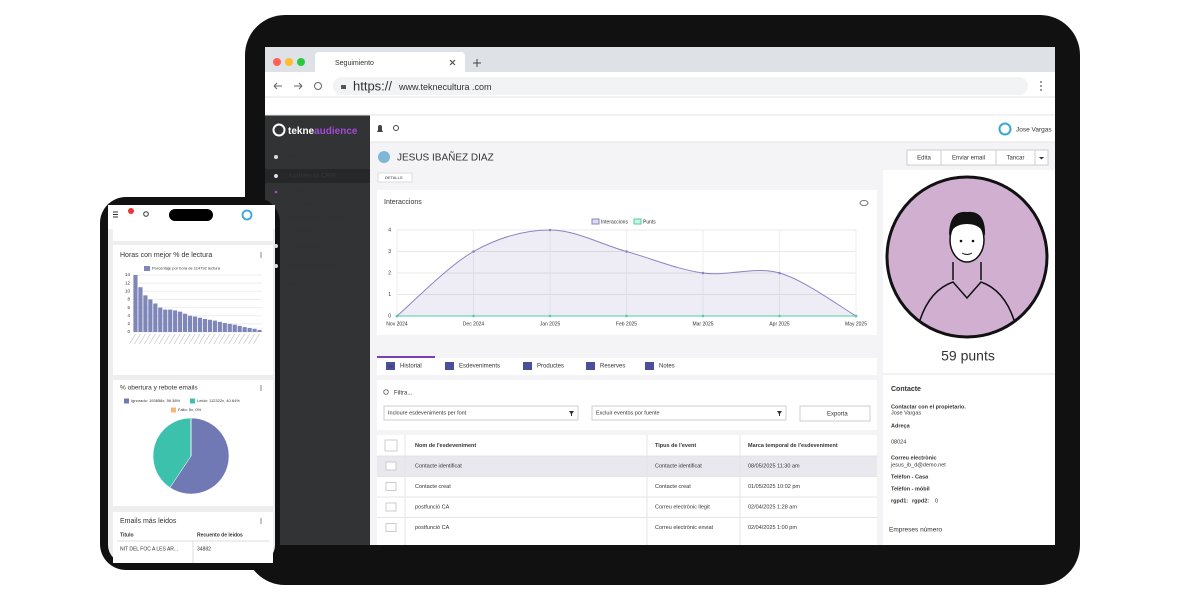 The image size is (1200, 605). What do you see at coordinates (313, 266) in the screenshot?
I see `sidebar-item: Automatitzacions` at bounding box center [313, 266].